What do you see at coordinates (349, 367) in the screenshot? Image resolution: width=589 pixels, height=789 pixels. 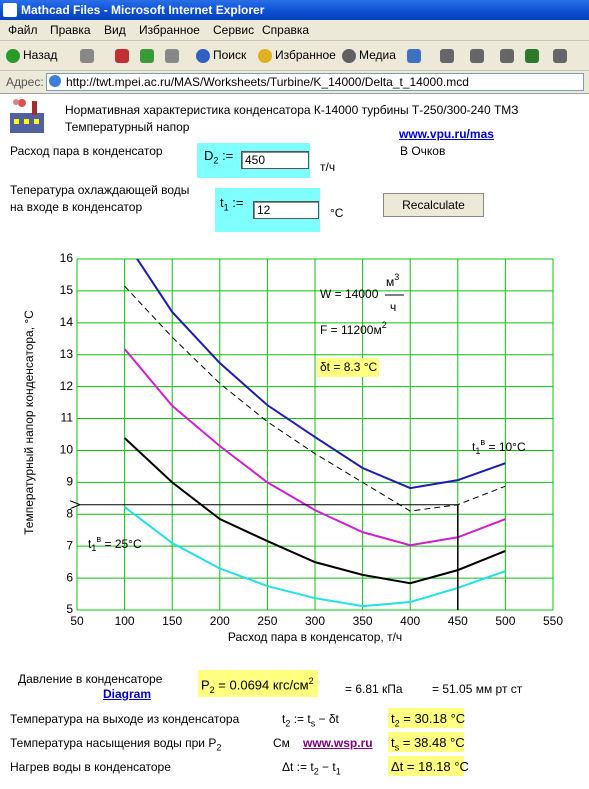 I see `annotation: δt = 8.3 °C` at bounding box center [349, 367].